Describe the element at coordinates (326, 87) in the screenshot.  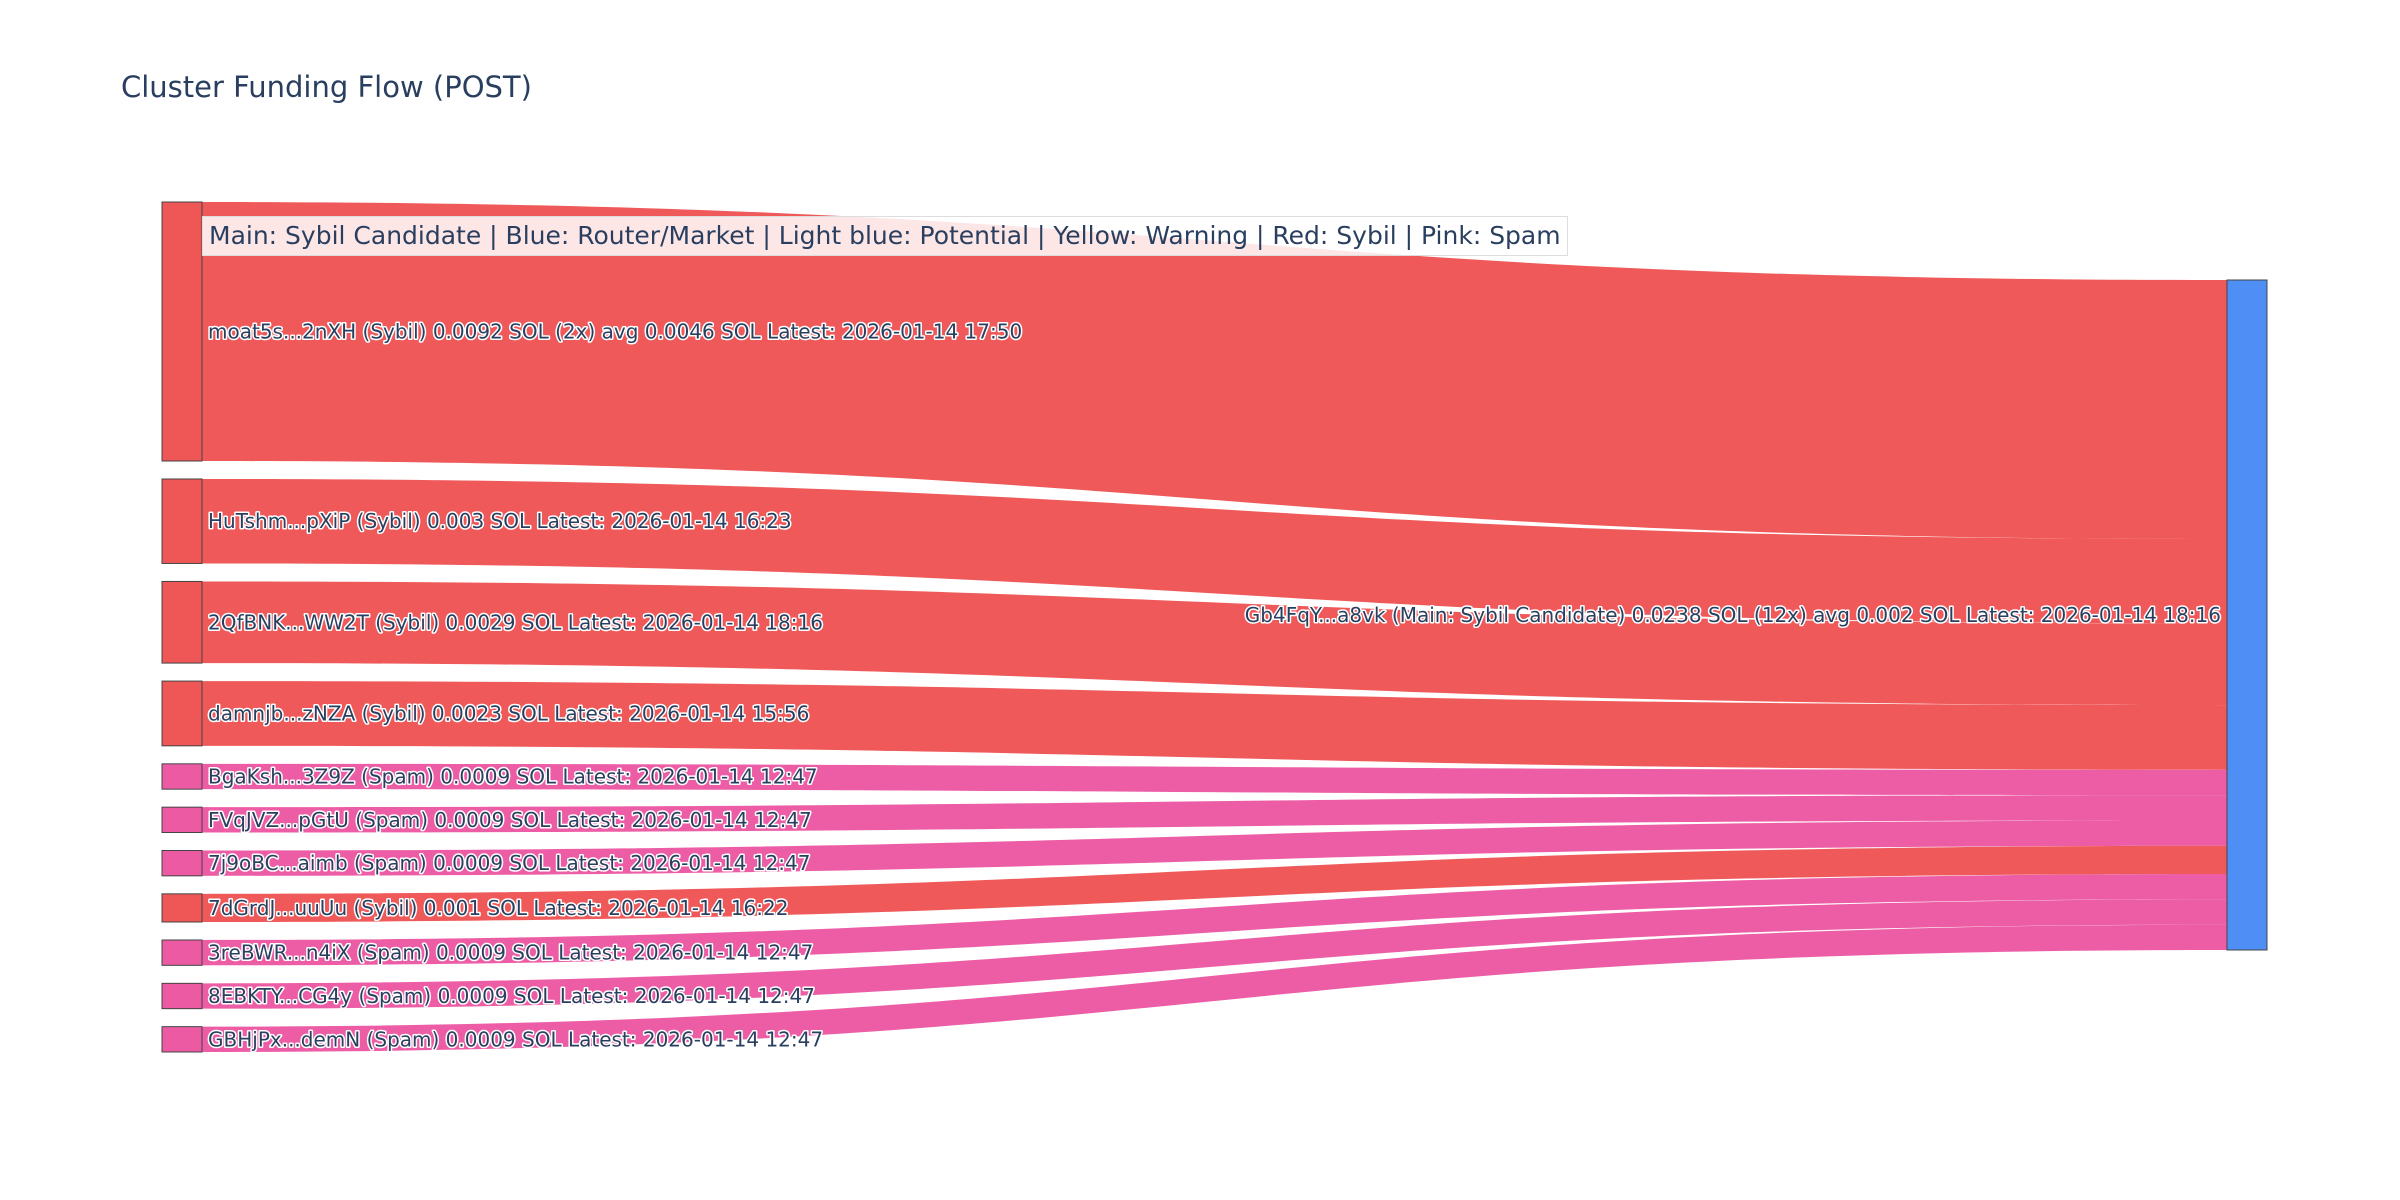
I see `chart-title: Cluster Funding Flow (POST)` at that location.